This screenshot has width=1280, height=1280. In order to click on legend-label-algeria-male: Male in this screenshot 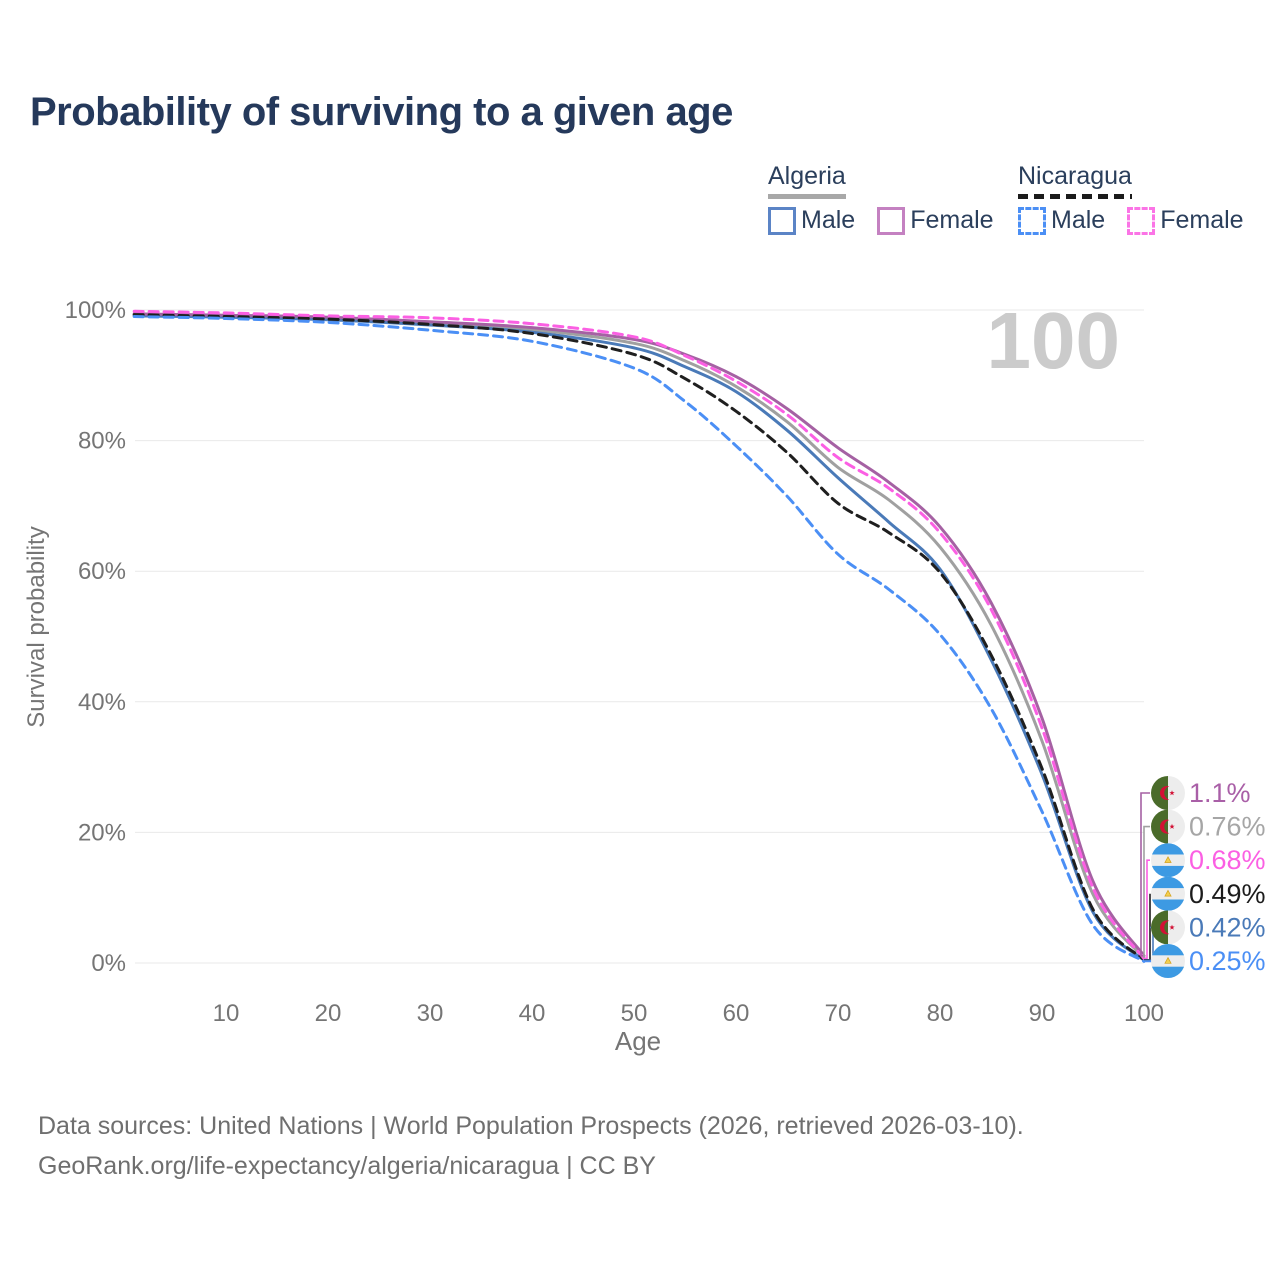, I will do `click(828, 220)`.